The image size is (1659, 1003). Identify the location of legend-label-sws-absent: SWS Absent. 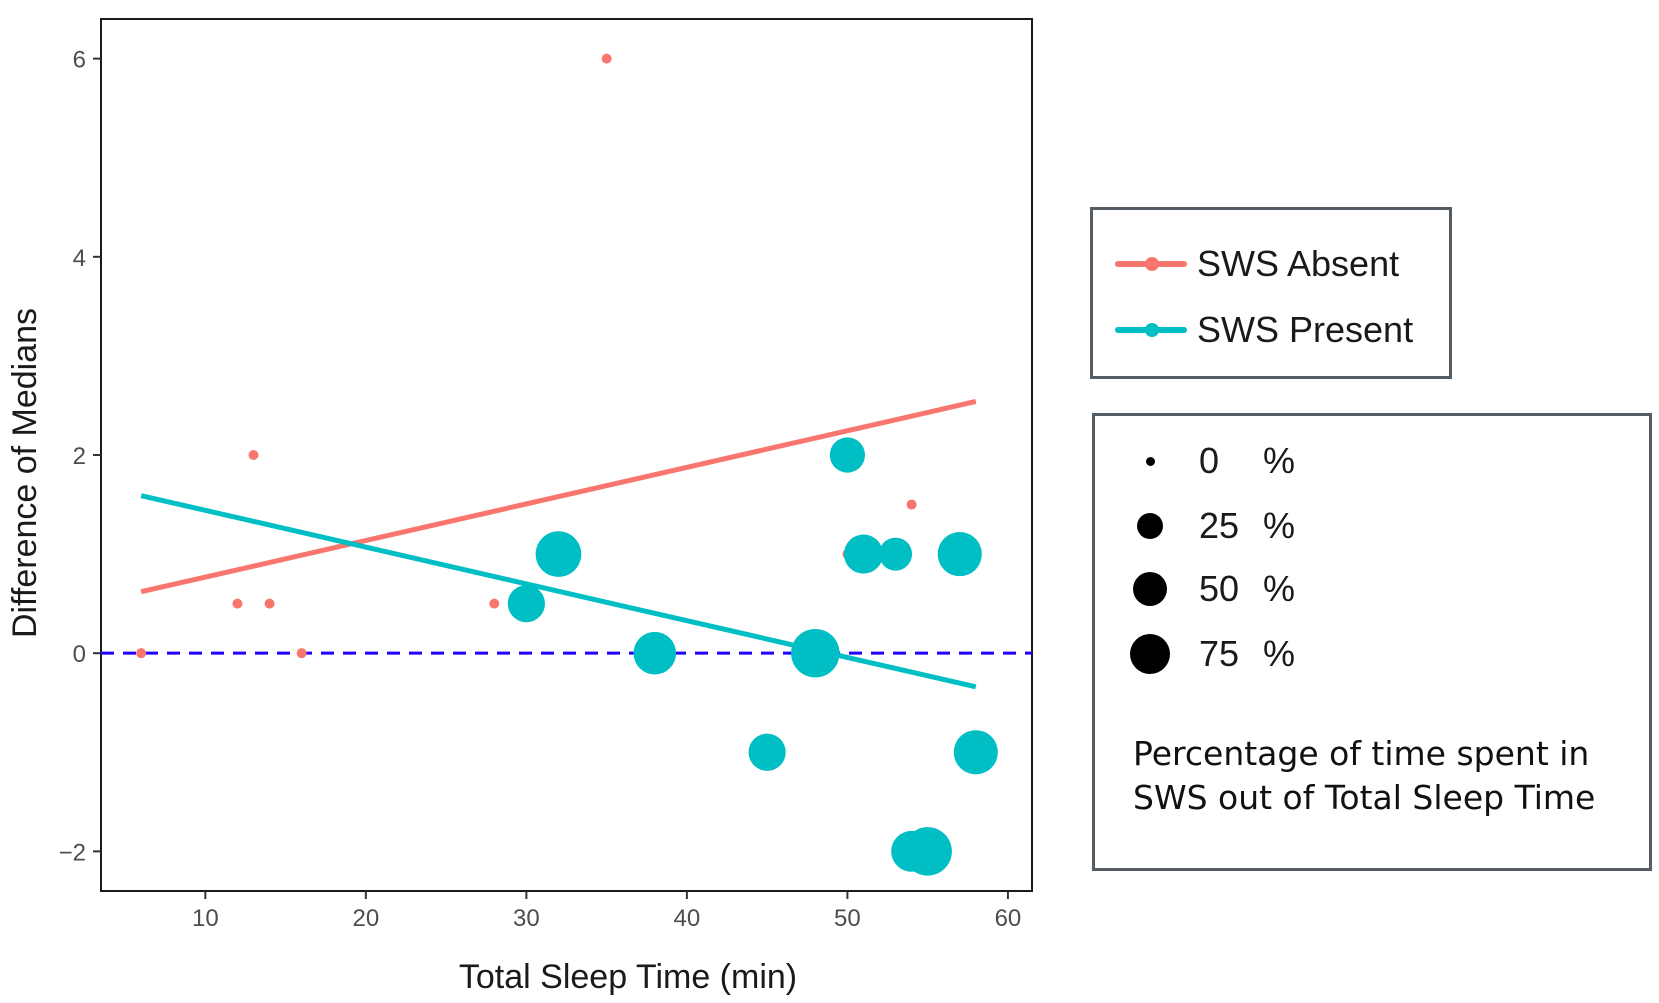
(1298, 263).